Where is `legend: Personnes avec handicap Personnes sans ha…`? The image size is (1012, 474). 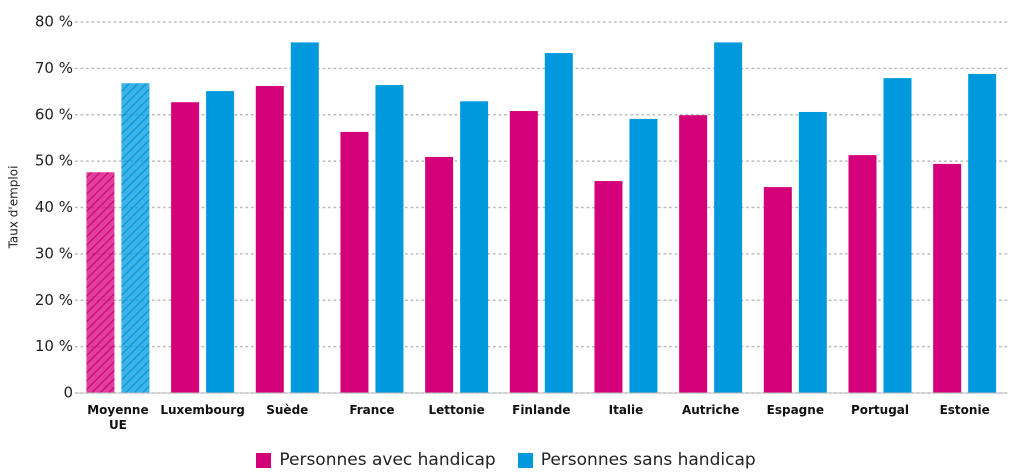
legend: Personnes avec handicap Personnes sans ha… is located at coordinates (506, 460).